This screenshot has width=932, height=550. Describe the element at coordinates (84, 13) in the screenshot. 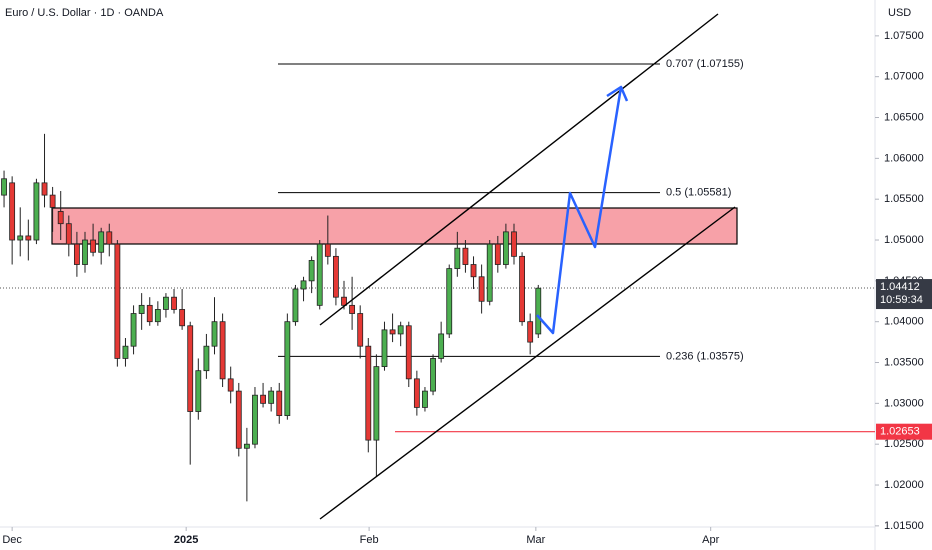

I see `chart-title: Euro / U.S. Dollar · 1D · OANDA` at that location.